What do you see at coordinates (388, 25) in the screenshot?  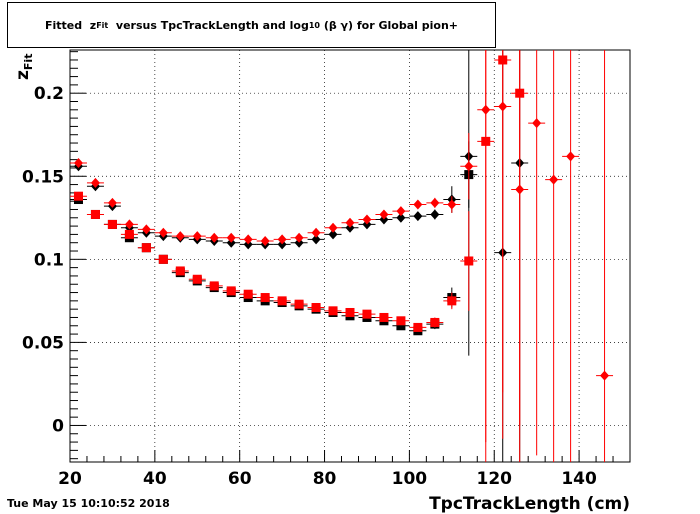 I see `title-suffix: (β γ) for Global pion+` at bounding box center [388, 25].